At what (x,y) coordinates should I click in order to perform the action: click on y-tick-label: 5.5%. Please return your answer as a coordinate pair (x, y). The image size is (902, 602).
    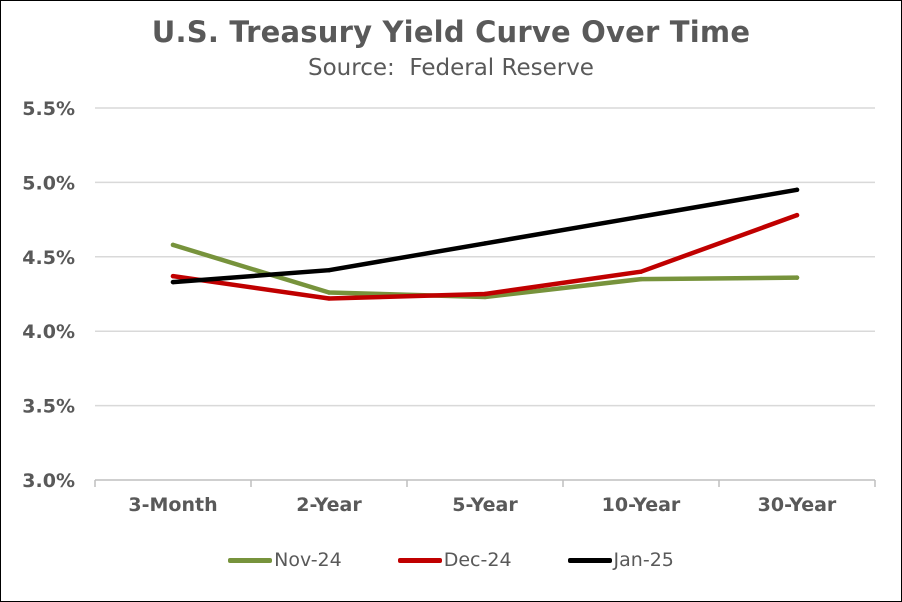
    Looking at the image, I should click on (48, 109).